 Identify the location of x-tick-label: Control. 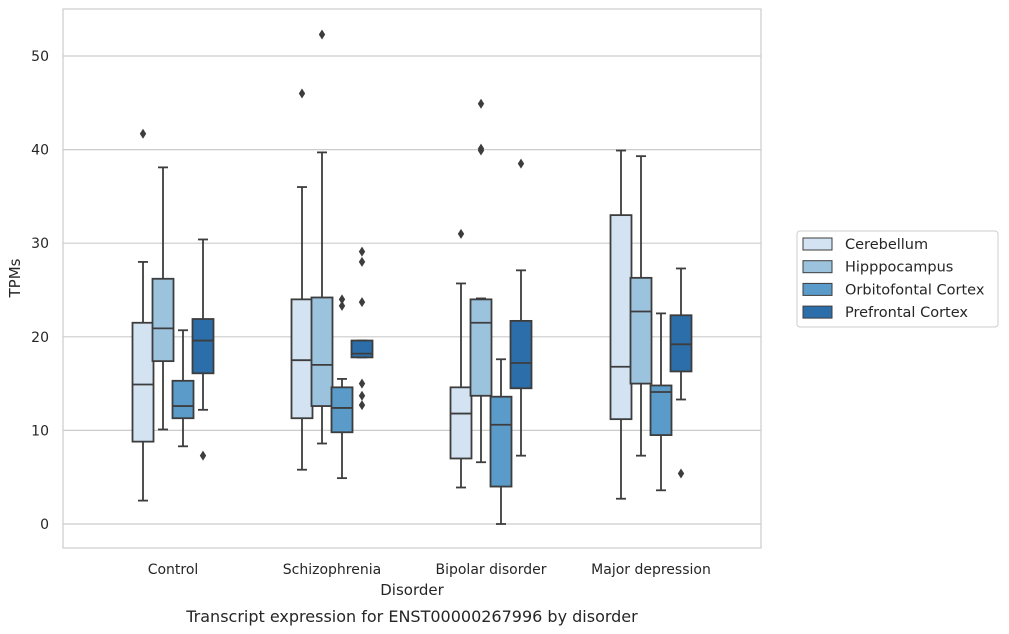
(173, 570).